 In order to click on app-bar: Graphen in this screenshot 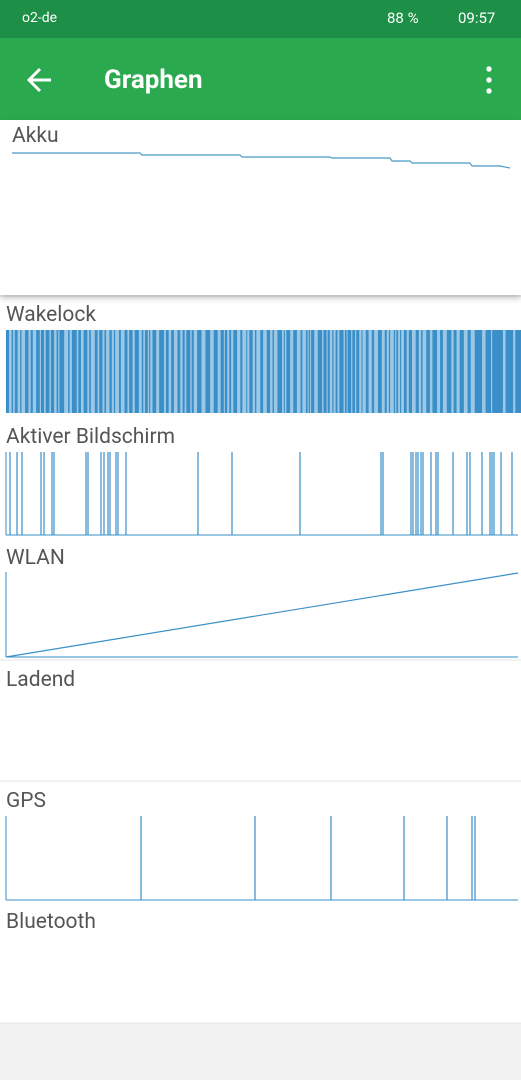, I will do `click(260, 79)`.